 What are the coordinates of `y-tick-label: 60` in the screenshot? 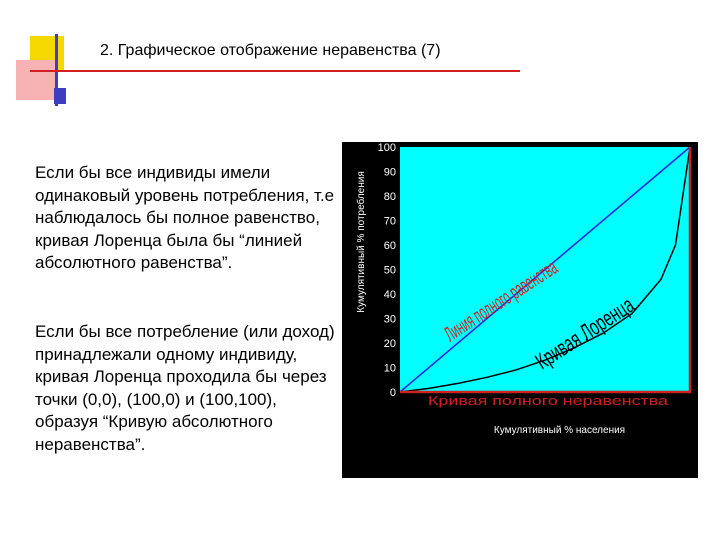 It's located at (390, 246).